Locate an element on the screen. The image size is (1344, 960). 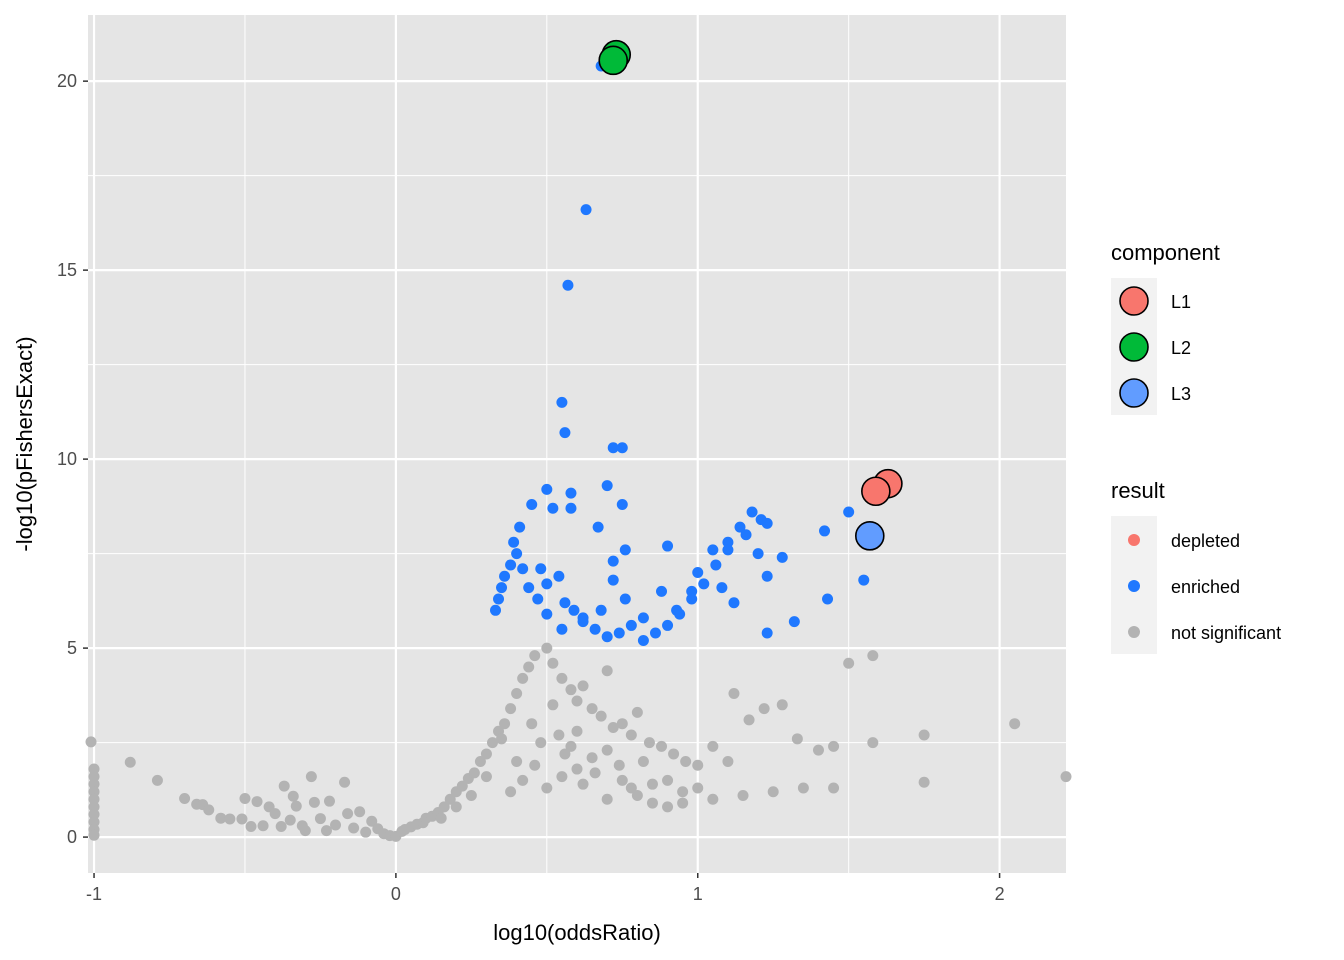
y-tick-label: 10 is located at coordinates (67, 459).